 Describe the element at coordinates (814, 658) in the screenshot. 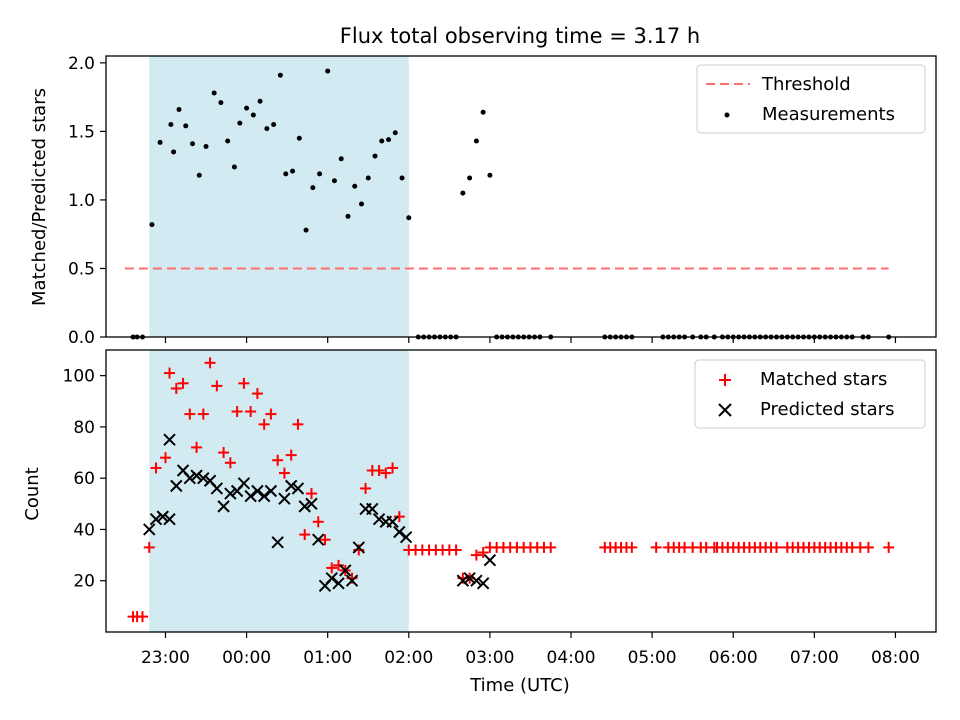

I see `x-tick-label: 07:00` at that location.